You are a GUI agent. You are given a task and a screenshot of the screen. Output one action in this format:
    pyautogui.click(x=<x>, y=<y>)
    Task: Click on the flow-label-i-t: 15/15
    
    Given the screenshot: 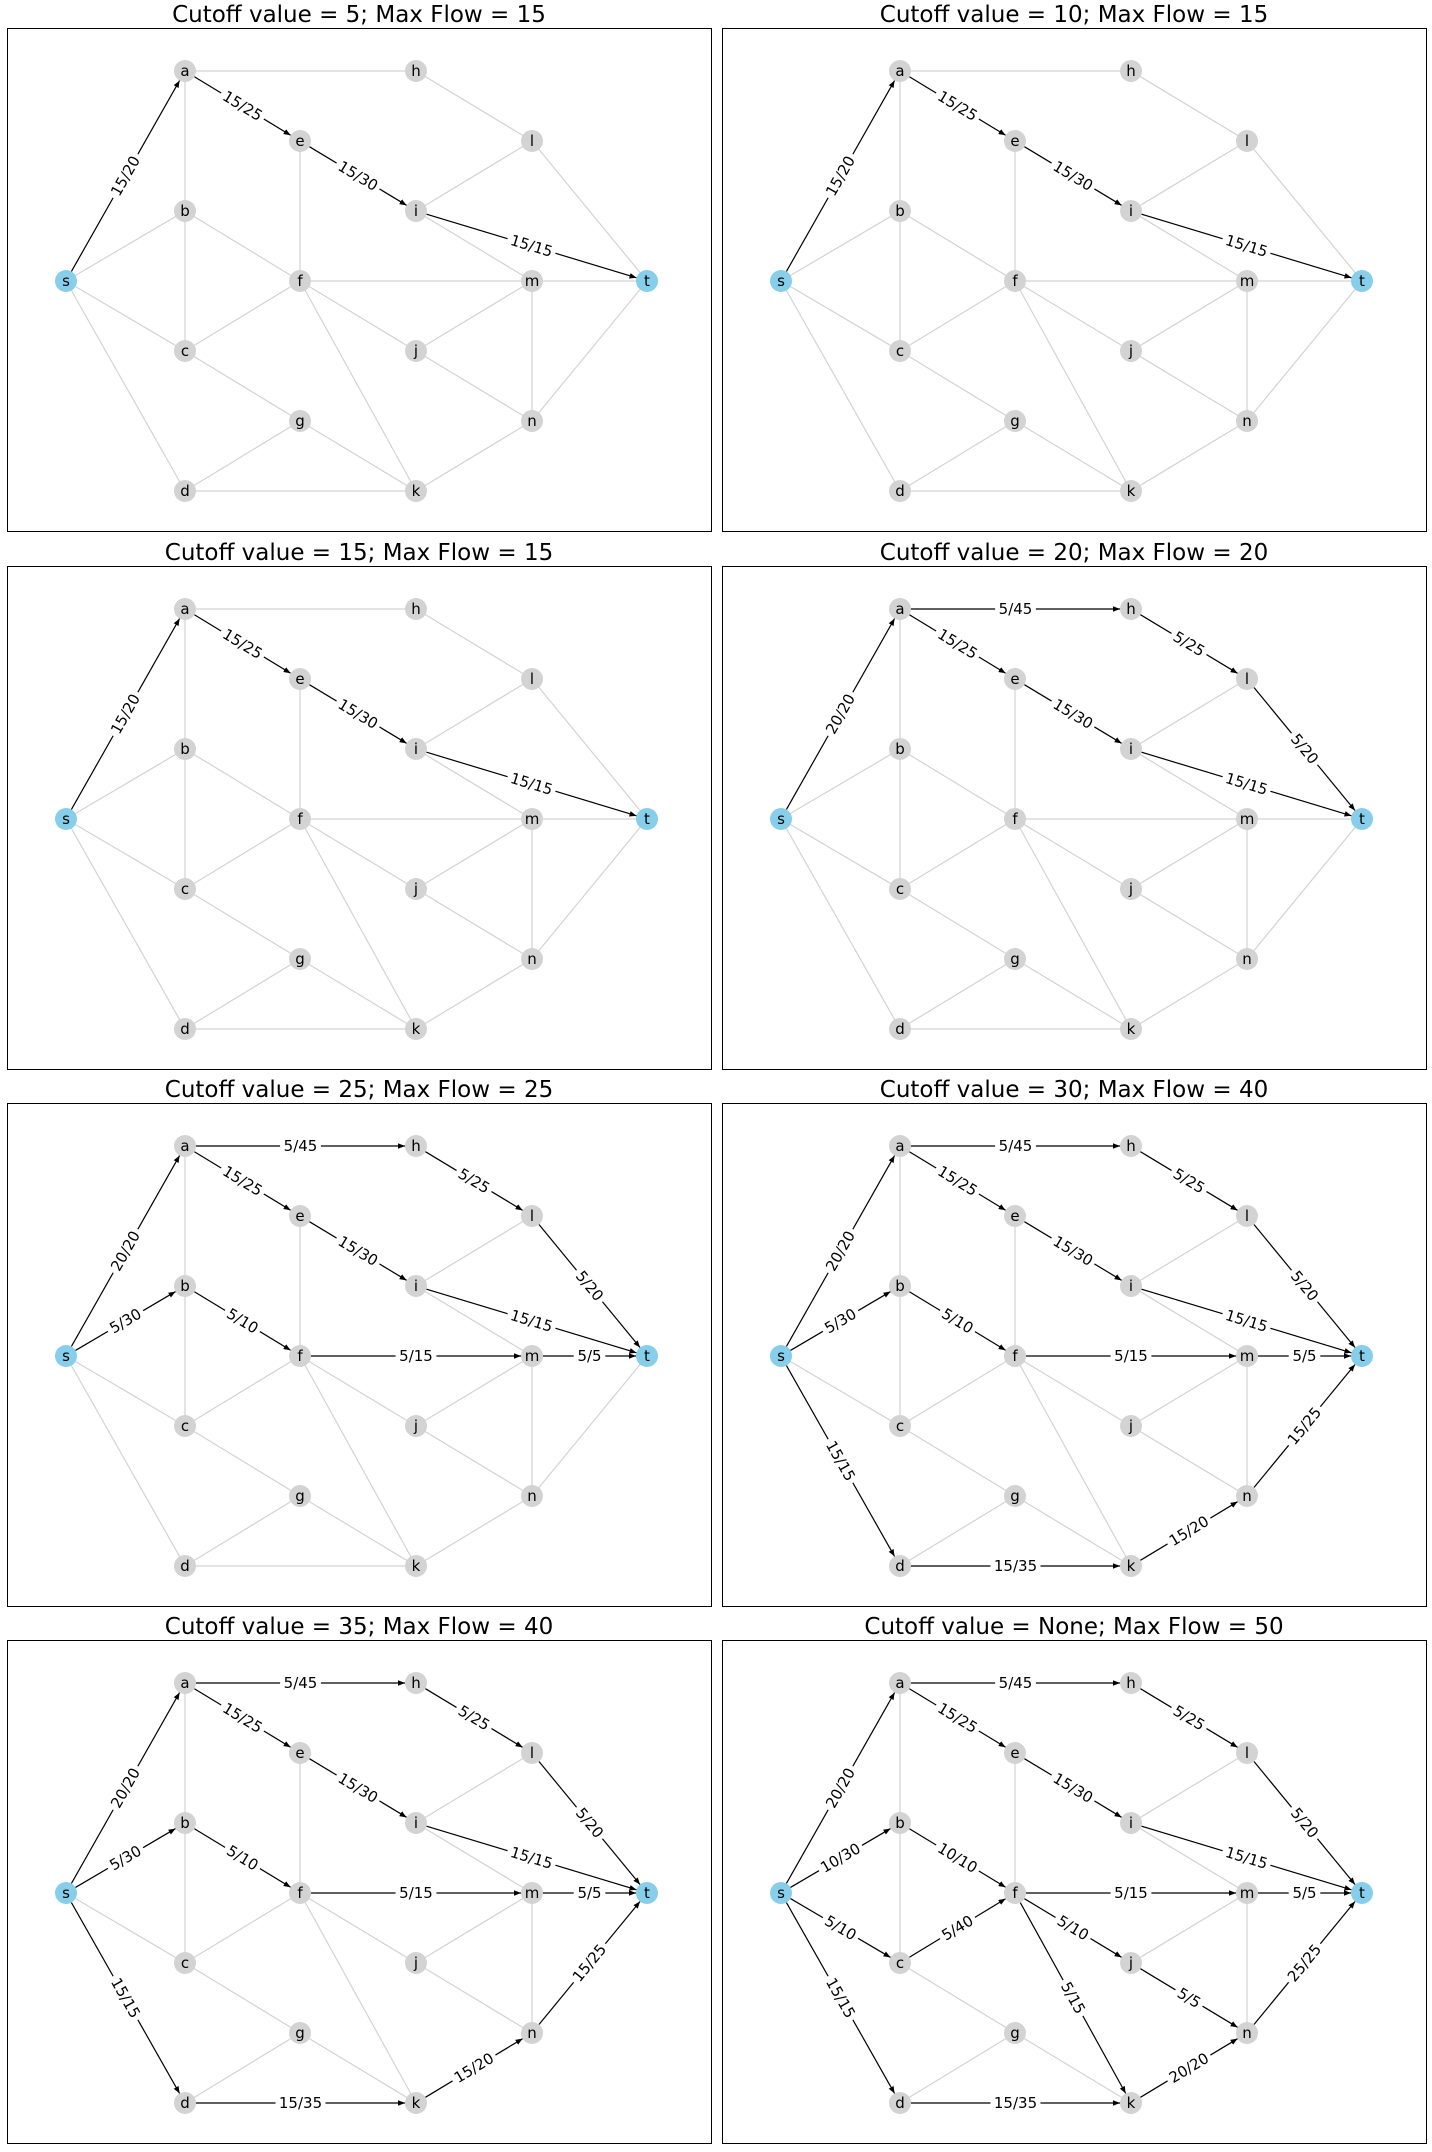 What is the action you would take?
    pyautogui.click(x=531, y=1321)
    